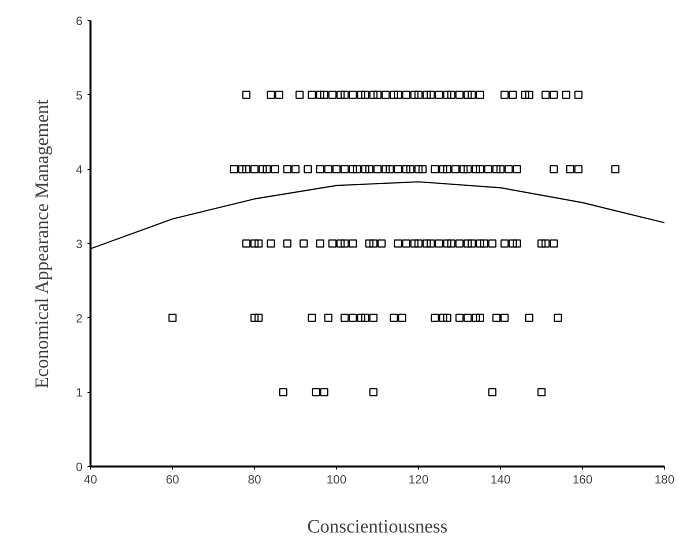  Describe the element at coordinates (79, 393) in the screenshot. I see `y-tick-label: 1` at that location.